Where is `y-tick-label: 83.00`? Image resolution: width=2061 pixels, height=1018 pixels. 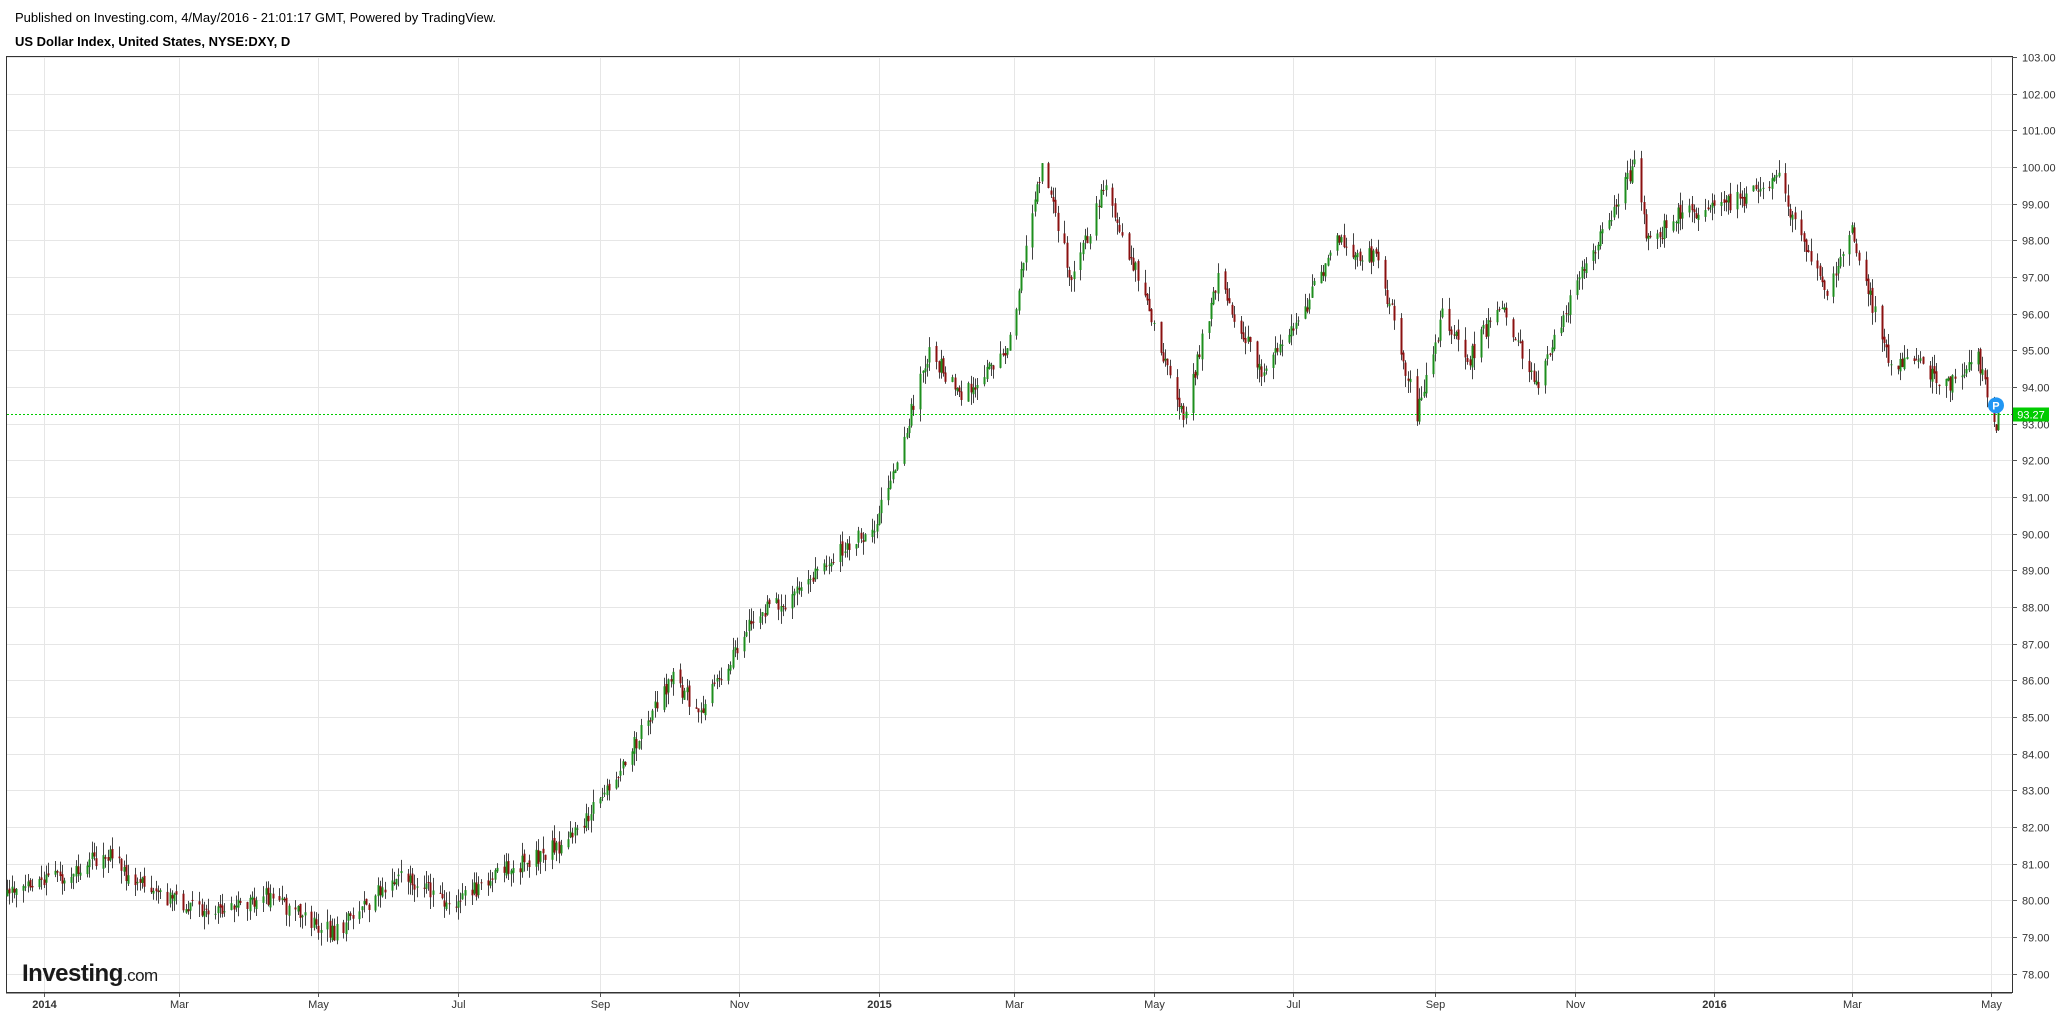 y-tick-label: 83.00 is located at coordinates (2036, 792).